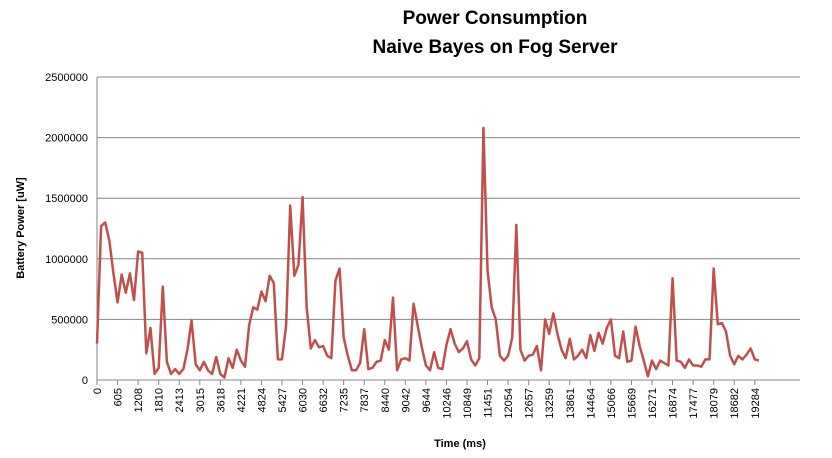  What do you see at coordinates (160, 400) in the screenshot?
I see `x-tick-label: 1810` at bounding box center [160, 400].